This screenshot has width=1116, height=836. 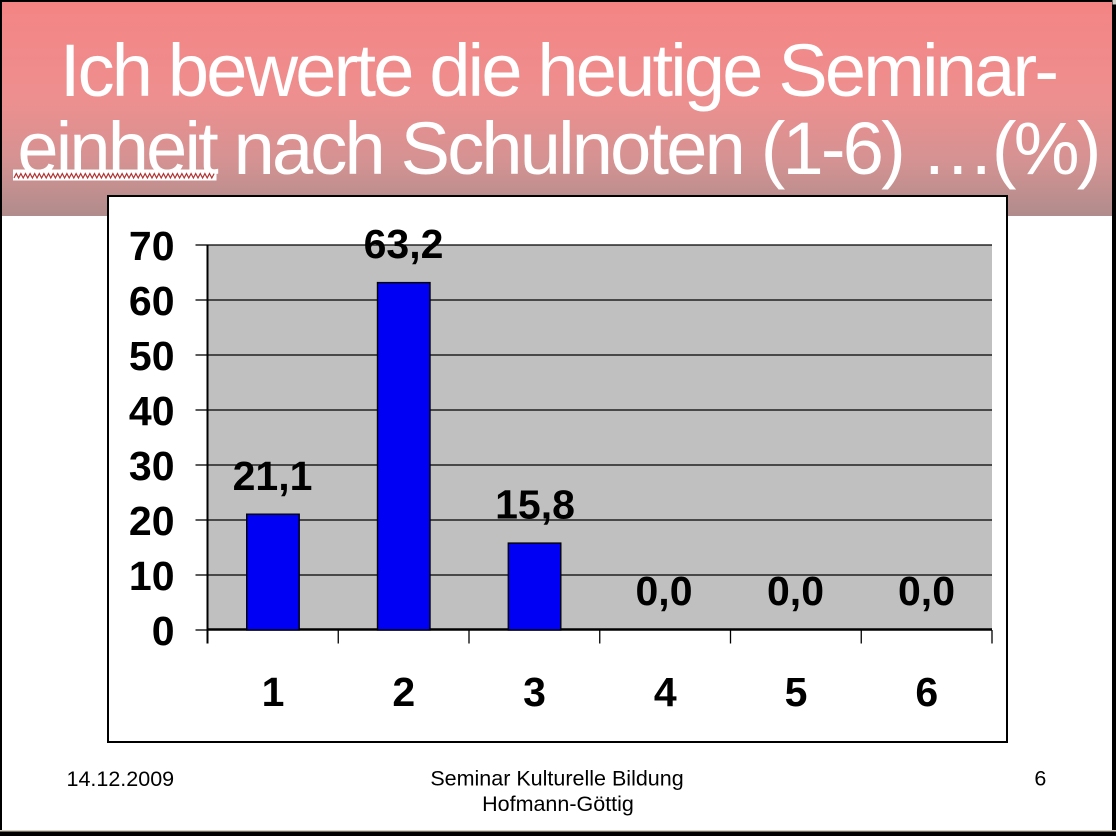 What do you see at coordinates (556, 779) in the screenshot?
I see `svg-text: Seminar Kulturelle Bildung` at bounding box center [556, 779].